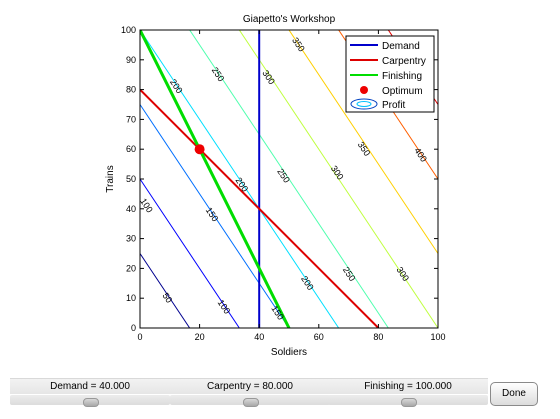  Describe the element at coordinates (128, 30) in the screenshot. I see `y-tick-label-100: 100` at that location.